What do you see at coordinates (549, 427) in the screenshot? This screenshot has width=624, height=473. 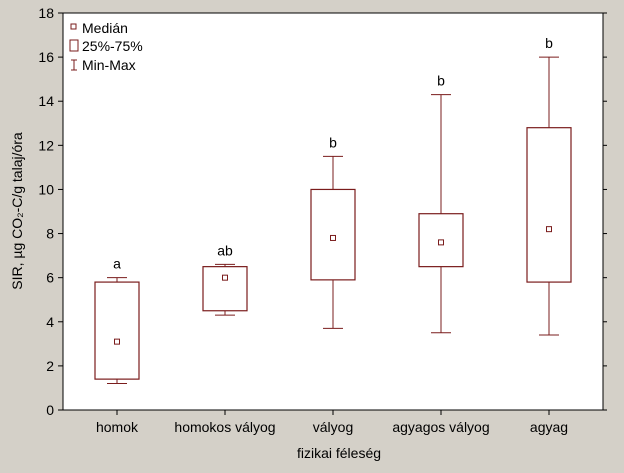 I see `x-tick-label: agyag` at bounding box center [549, 427].